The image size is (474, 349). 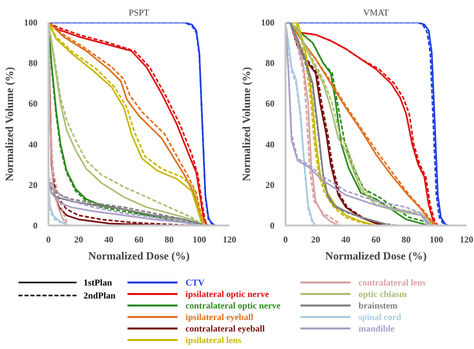 What do you see at coordinates (383, 294) in the screenshot?
I see `text: optic chiasm` at bounding box center [383, 294].